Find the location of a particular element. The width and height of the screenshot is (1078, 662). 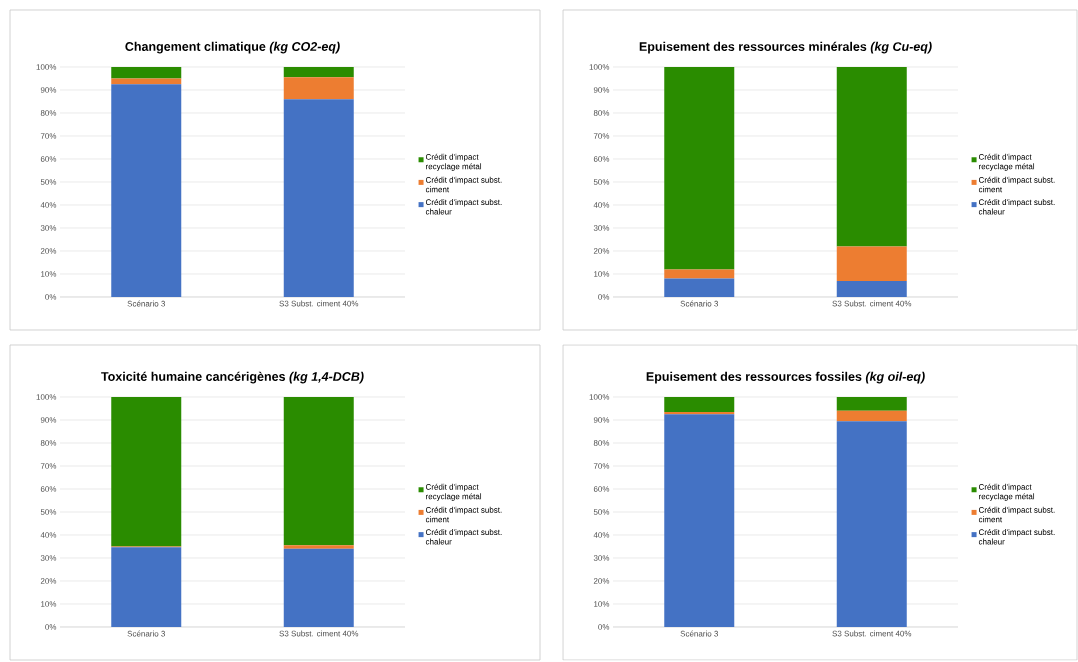

chart-title: Changement climatique (kg CO2-eq) is located at coordinates (232, 47).